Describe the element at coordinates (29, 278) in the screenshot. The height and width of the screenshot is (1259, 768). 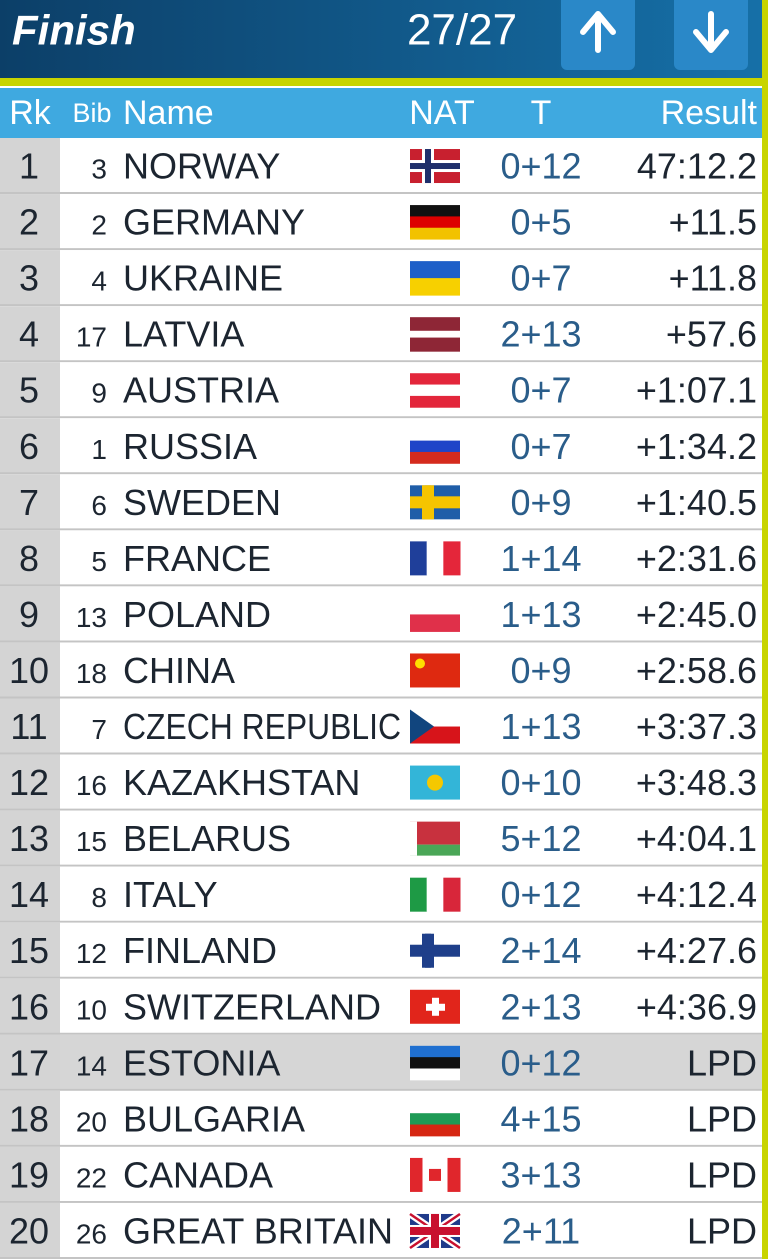
I see `rank: 3` at that location.